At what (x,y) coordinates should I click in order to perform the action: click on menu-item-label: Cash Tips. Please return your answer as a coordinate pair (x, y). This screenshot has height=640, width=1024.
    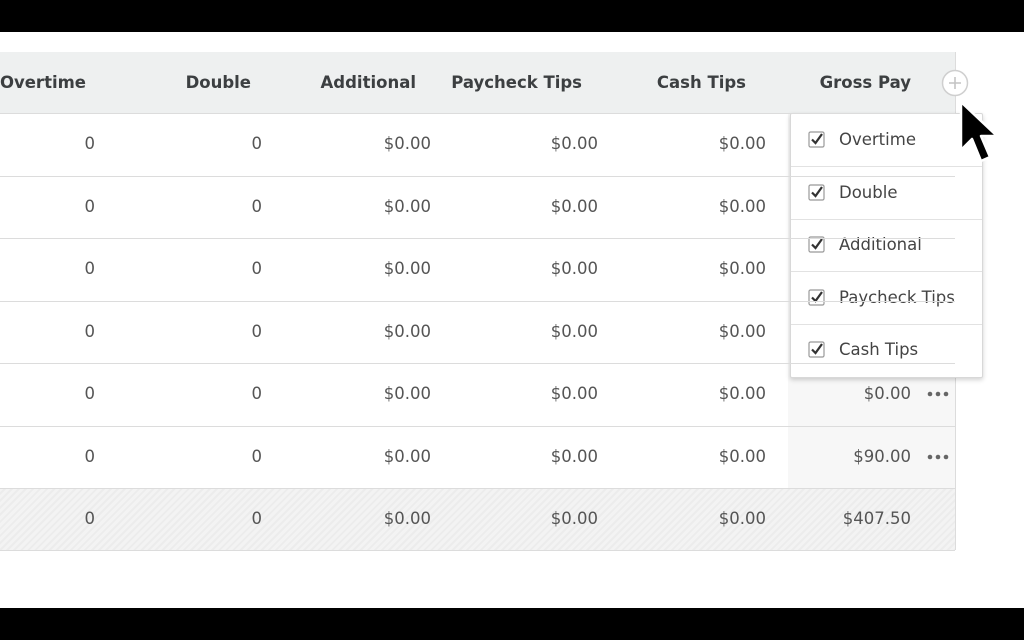
    Looking at the image, I should click on (879, 350).